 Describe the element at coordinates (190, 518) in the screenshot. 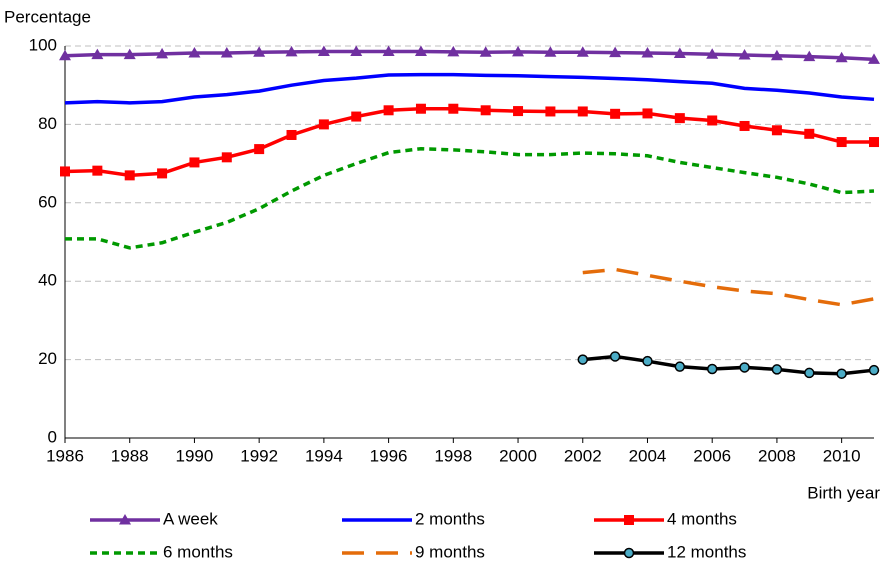

I see `legend-label: A week` at that location.